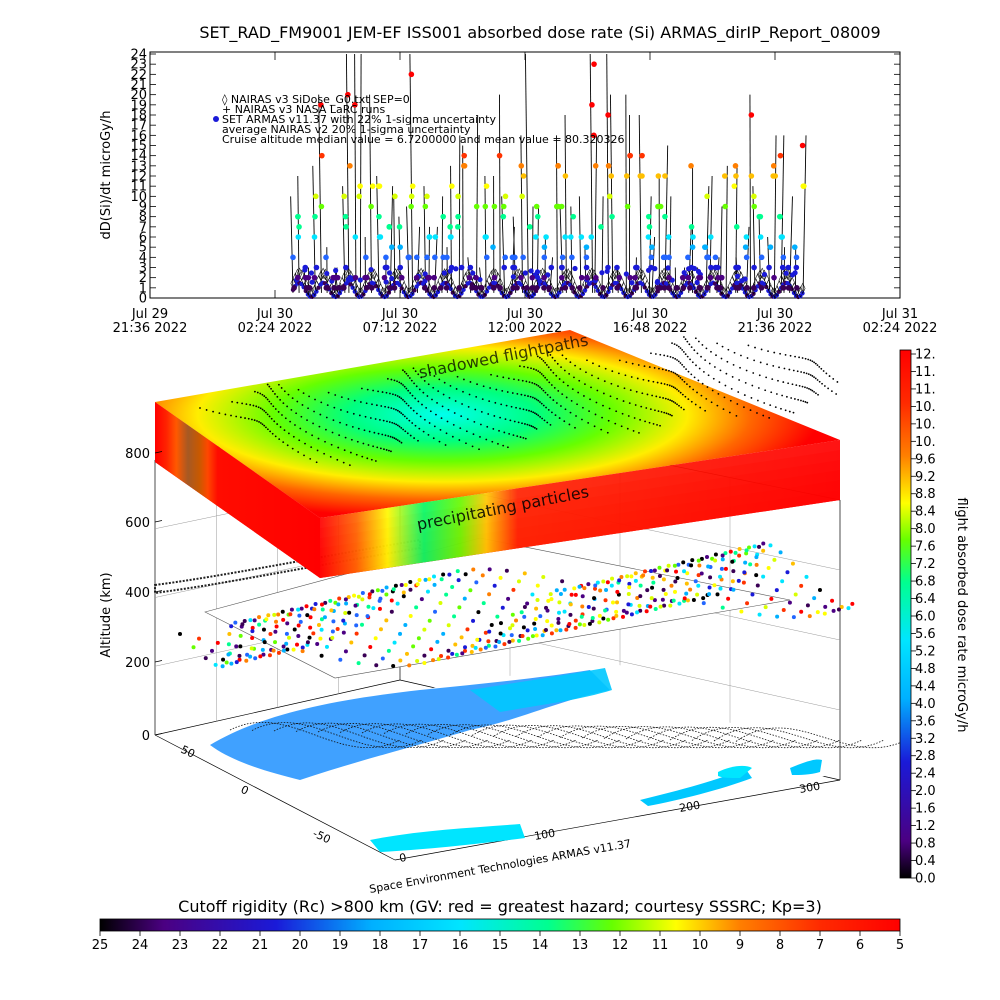 This screenshot has width=1000, height=1000. I want to click on y-tick-label: 0, so click(143, 299).